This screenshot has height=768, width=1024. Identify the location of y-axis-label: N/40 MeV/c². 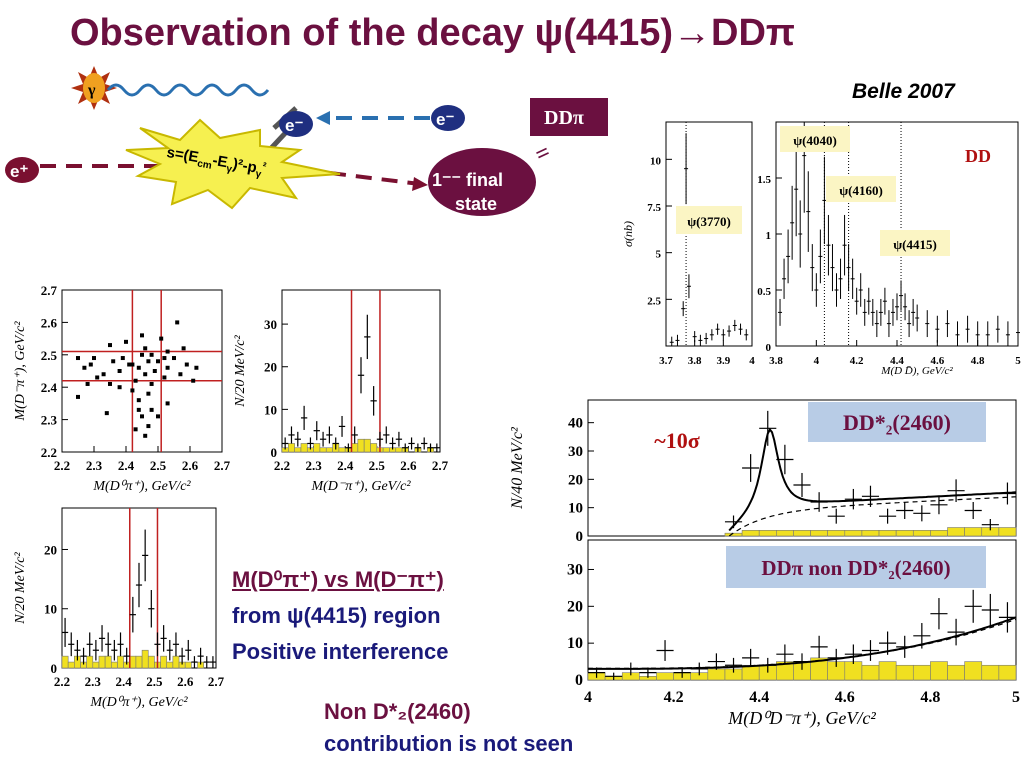
(517, 468).